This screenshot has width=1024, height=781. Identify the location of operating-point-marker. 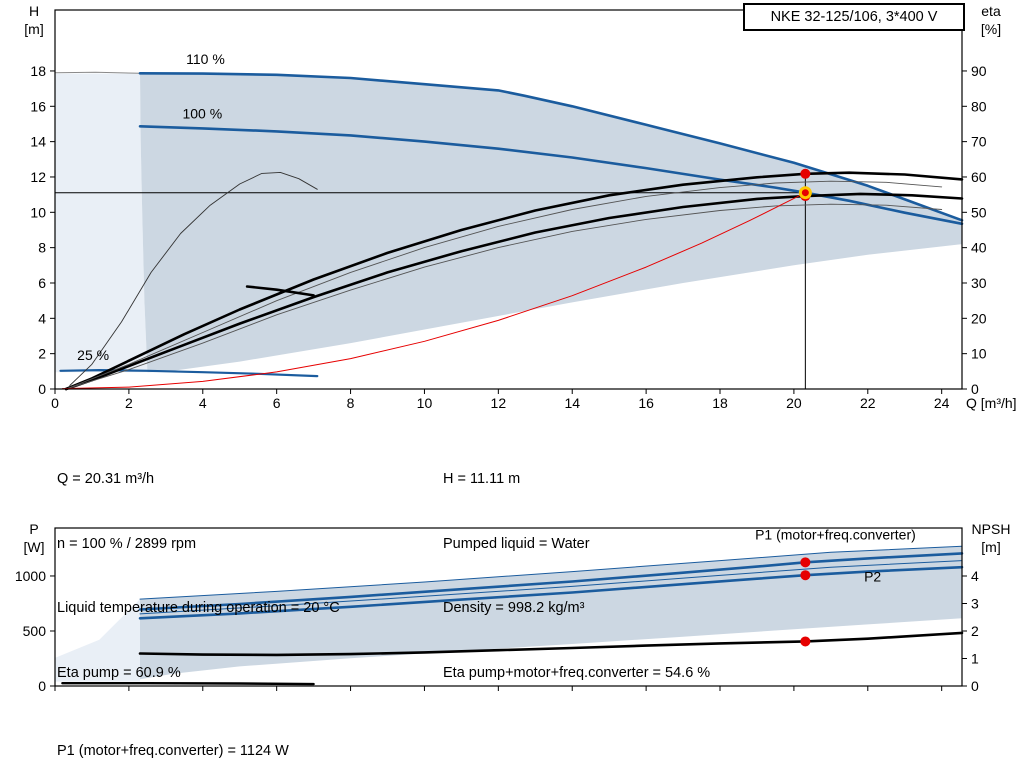
(805, 193).